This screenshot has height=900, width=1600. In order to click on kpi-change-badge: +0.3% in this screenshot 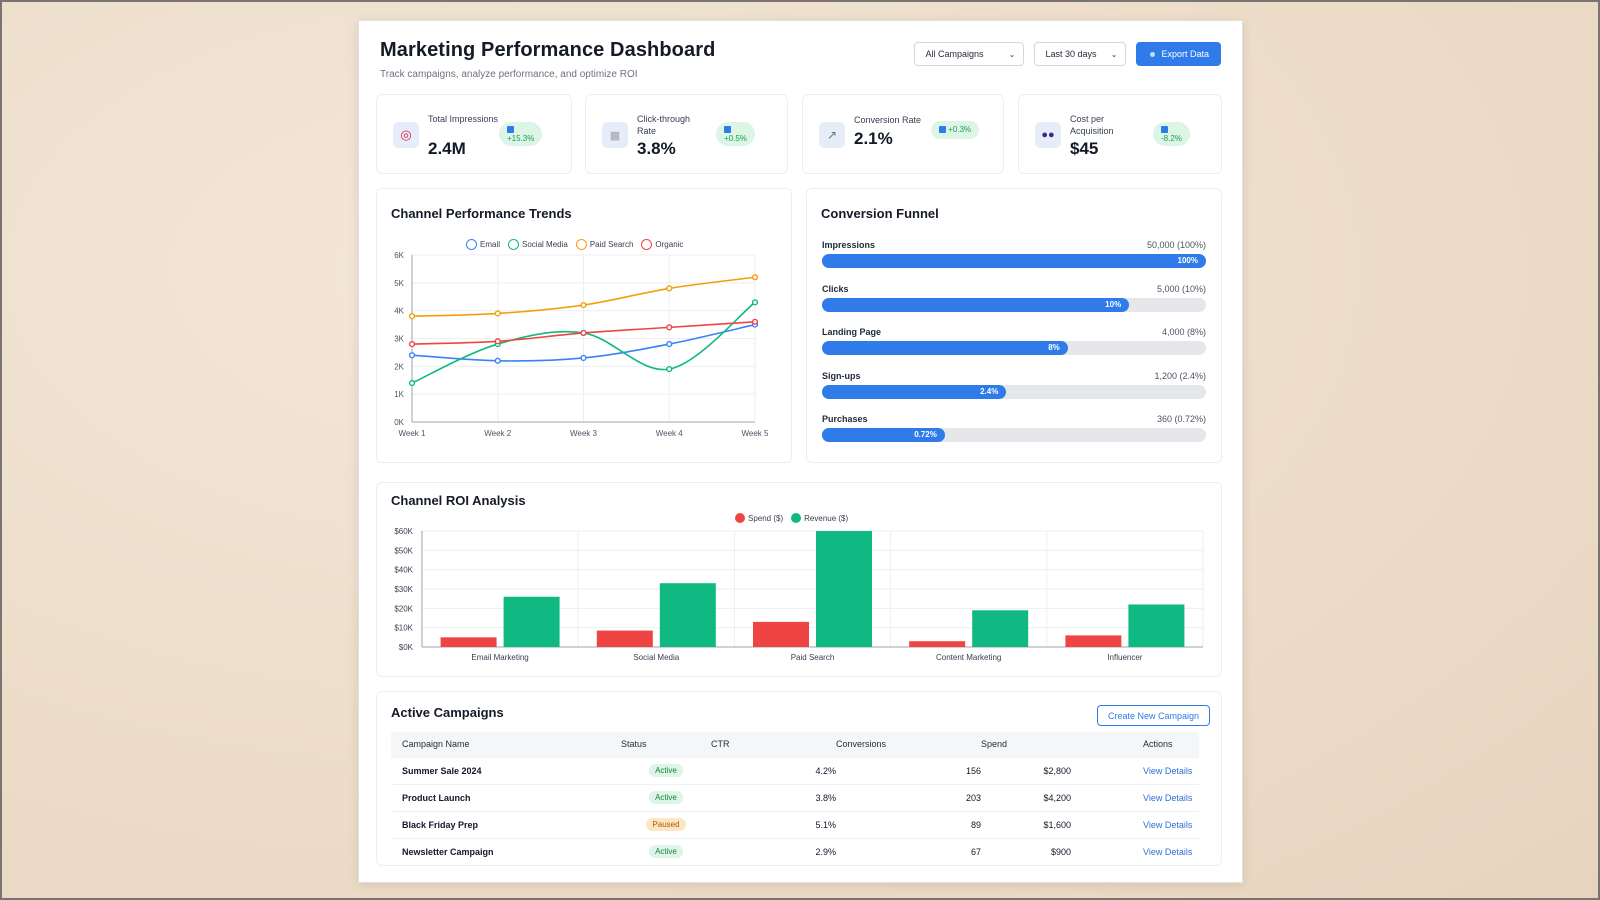, I will do `click(955, 130)`.